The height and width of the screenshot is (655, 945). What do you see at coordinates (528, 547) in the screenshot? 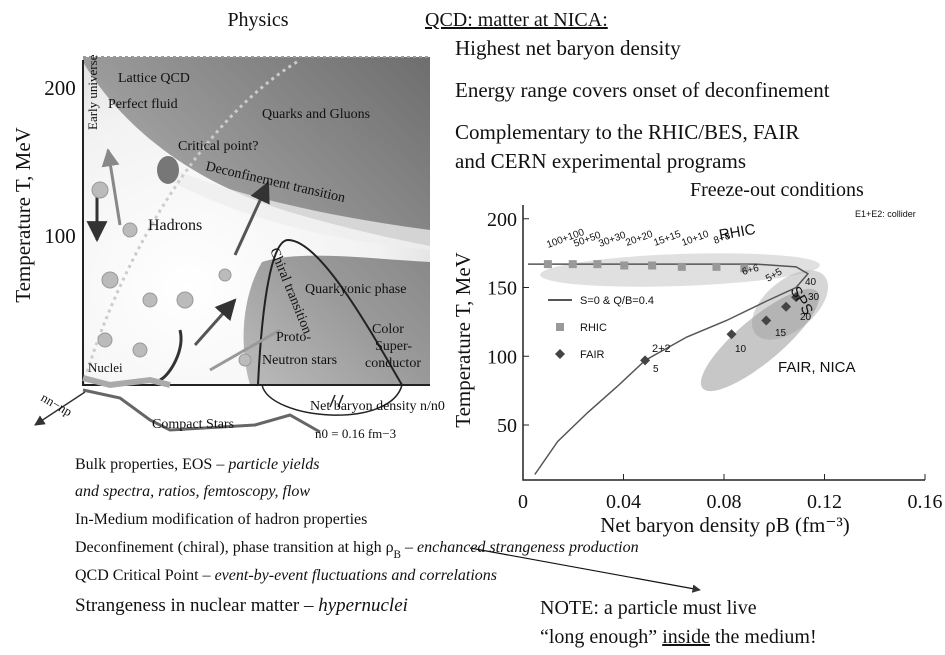
I see `text-segment: enchanced strangeness production` at bounding box center [528, 547].